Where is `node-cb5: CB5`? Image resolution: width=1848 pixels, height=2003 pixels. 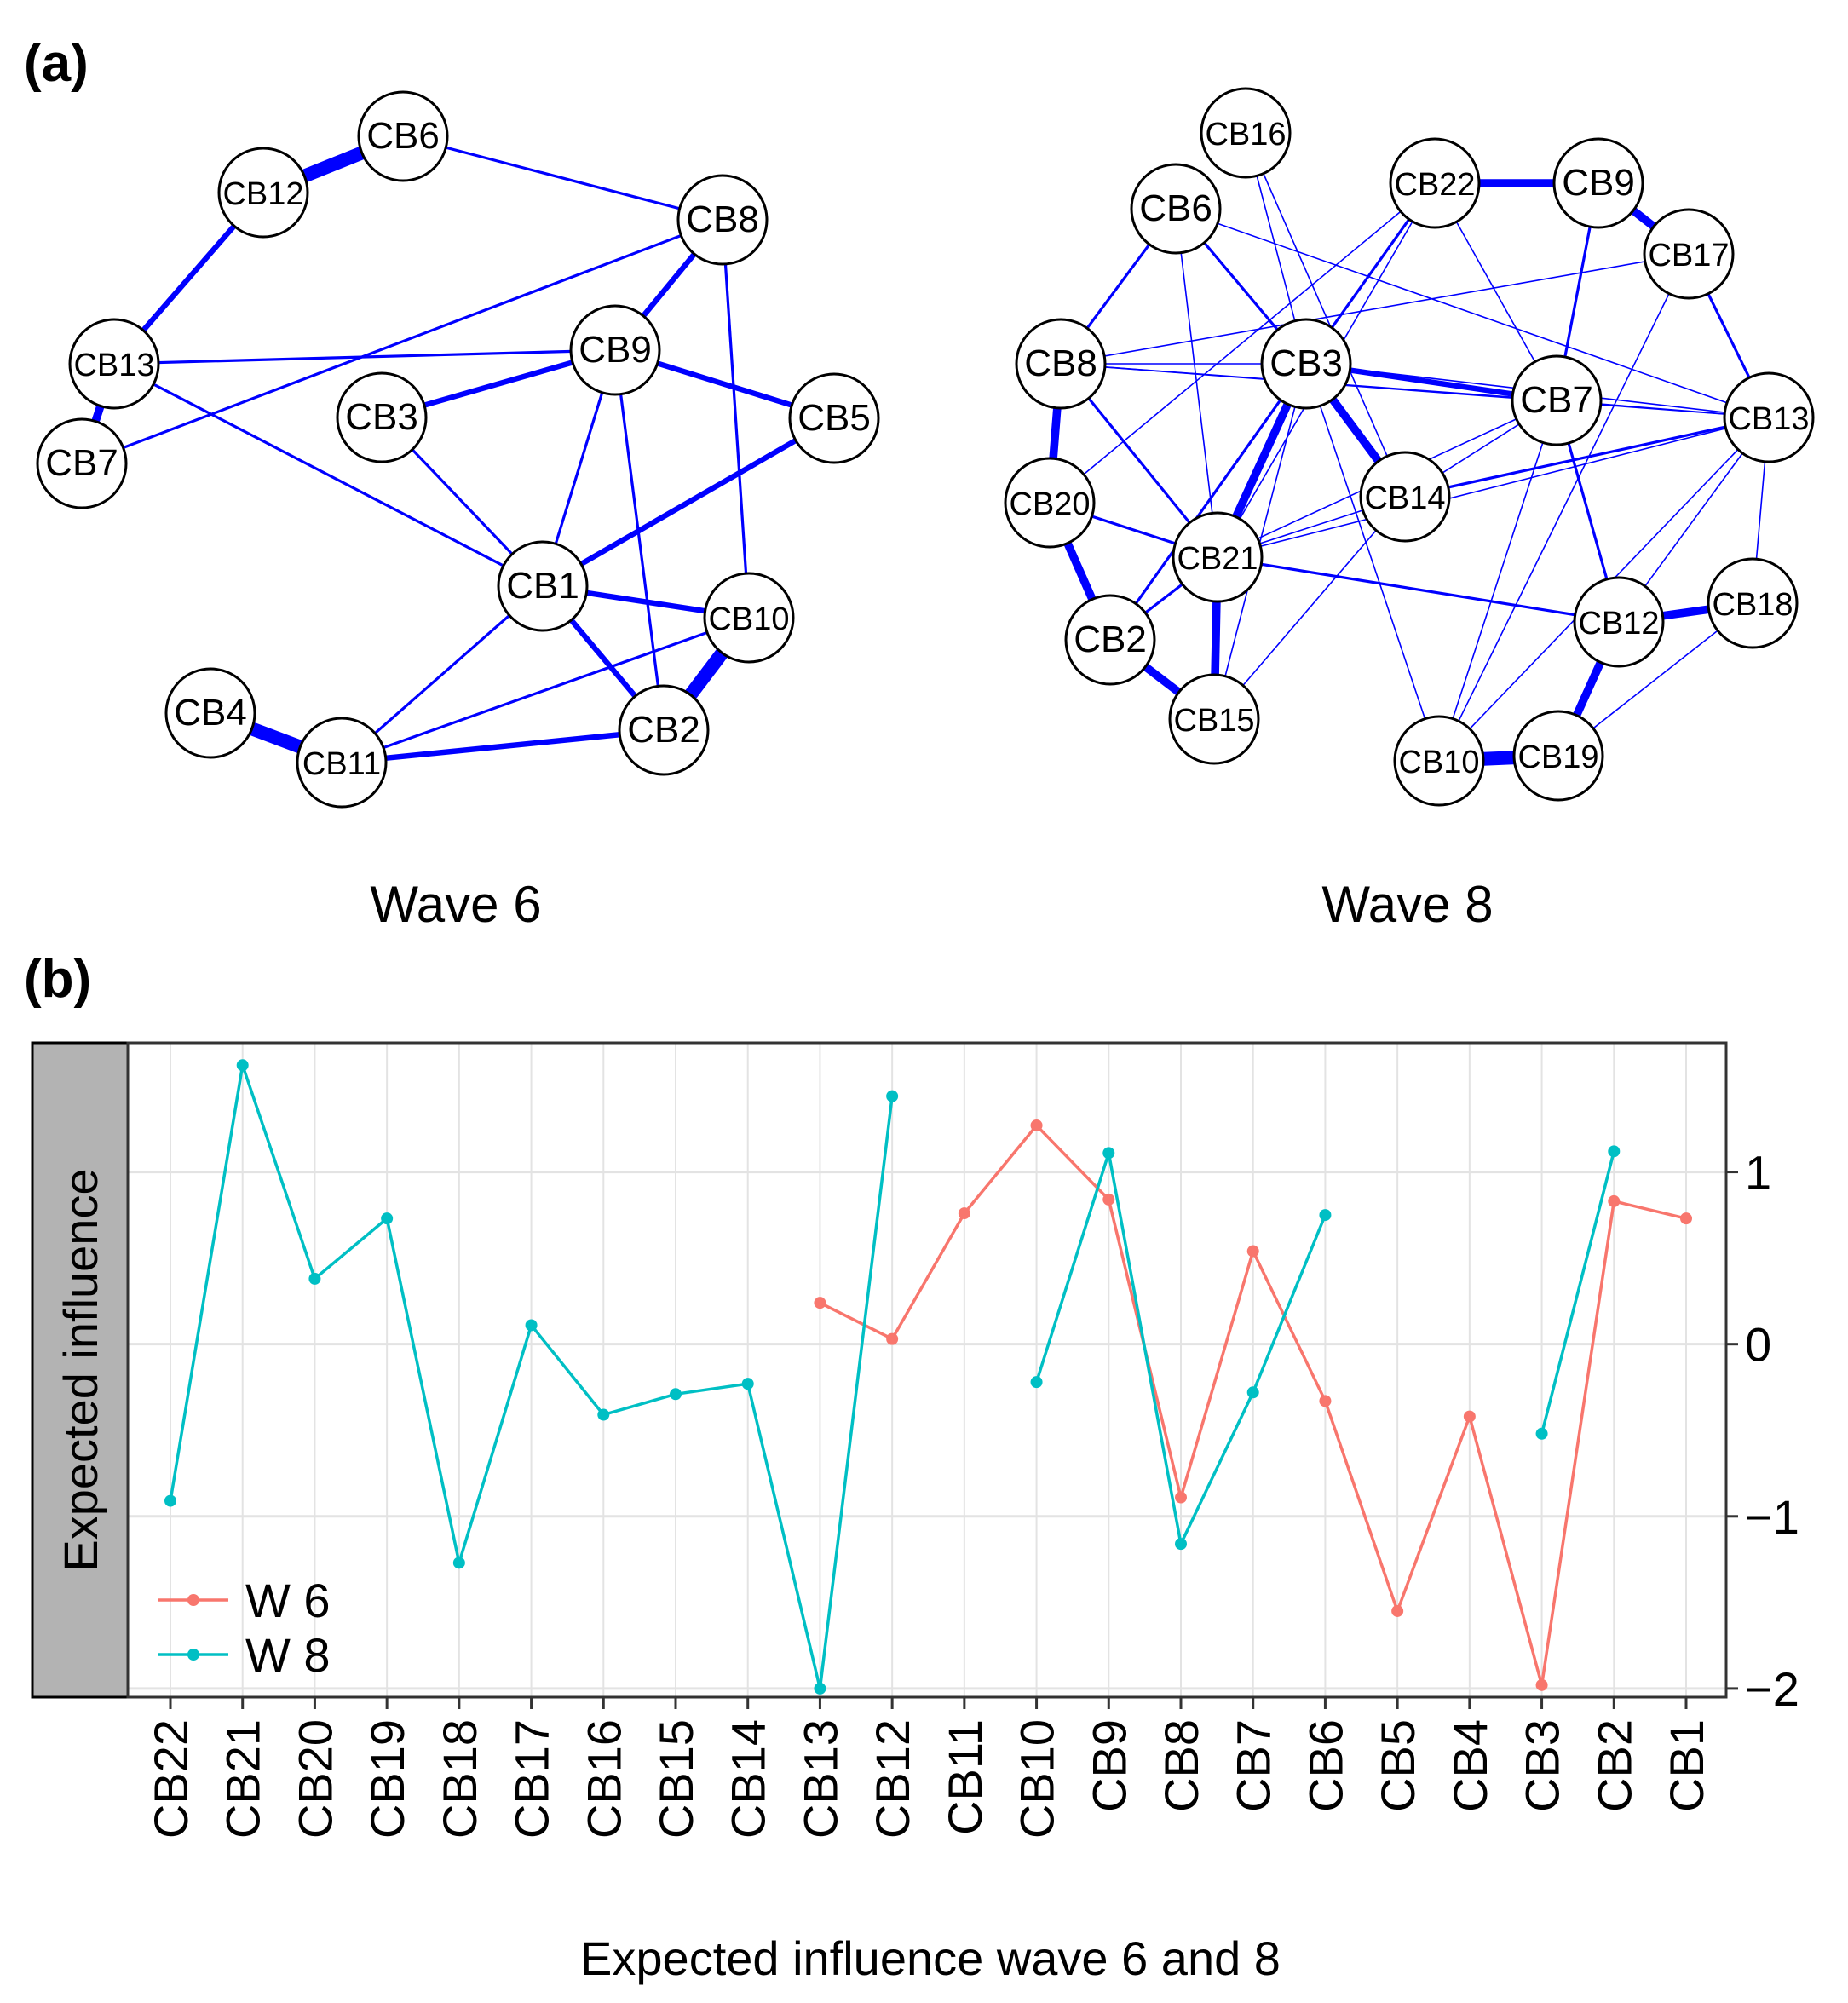 node-cb5: CB5 is located at coordinates (834, 418).